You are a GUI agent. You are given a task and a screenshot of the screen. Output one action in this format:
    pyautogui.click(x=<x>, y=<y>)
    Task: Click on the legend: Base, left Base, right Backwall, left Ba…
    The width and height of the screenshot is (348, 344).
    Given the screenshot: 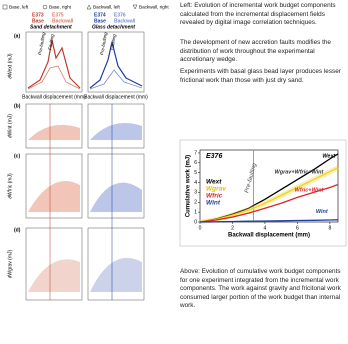 What is the action you would take?
    pyautogui.click(x=85, y=7)
    